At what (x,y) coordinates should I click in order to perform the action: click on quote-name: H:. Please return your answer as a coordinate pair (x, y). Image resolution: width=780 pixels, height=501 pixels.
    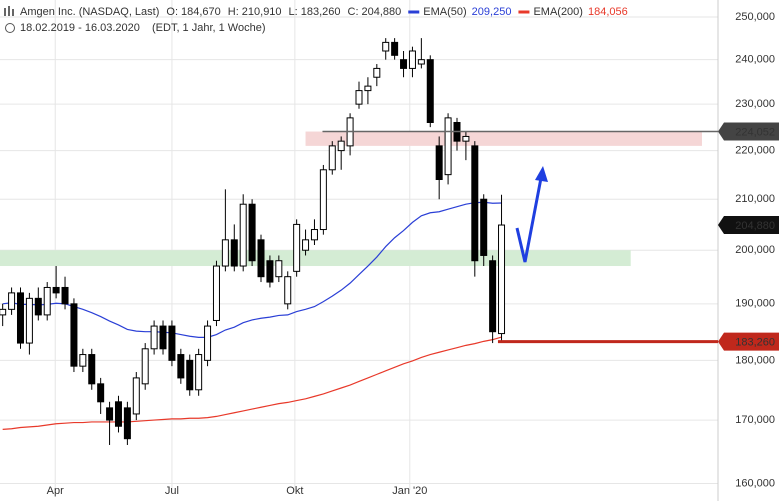
    Looking at the image, I should click on (233, 12).